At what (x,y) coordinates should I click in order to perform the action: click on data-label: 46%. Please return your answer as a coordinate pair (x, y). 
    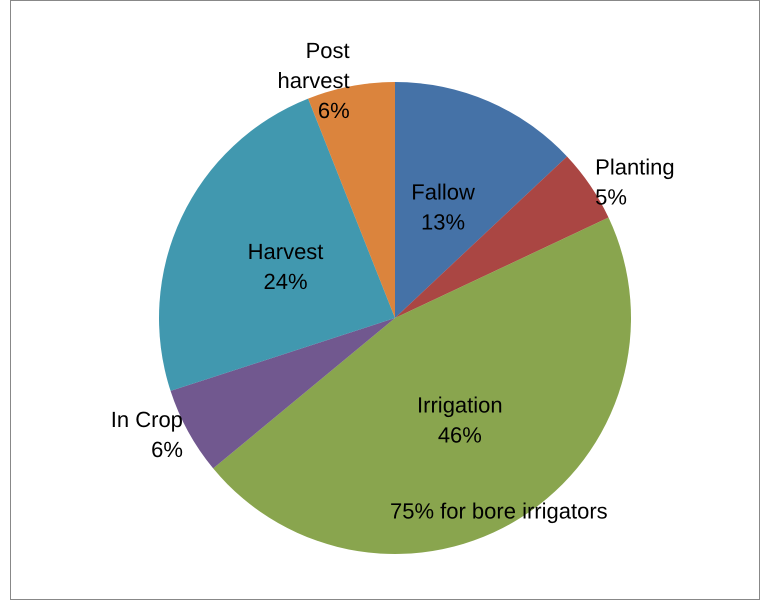
    Looking at the image, I should click on (460, 435).